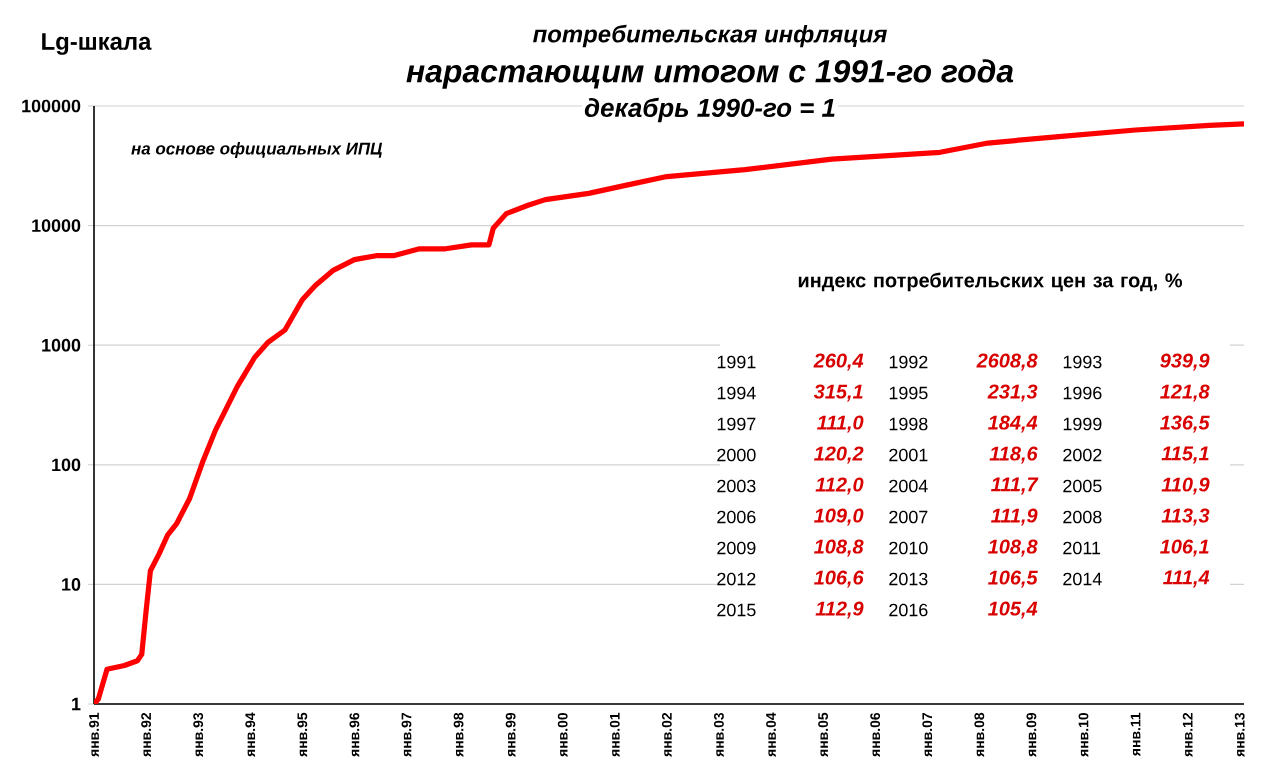  What do you see at coordinates (1015, 486) in the screenshot?
I see `annotation: 111,7` at bounding box center [1015, 486].